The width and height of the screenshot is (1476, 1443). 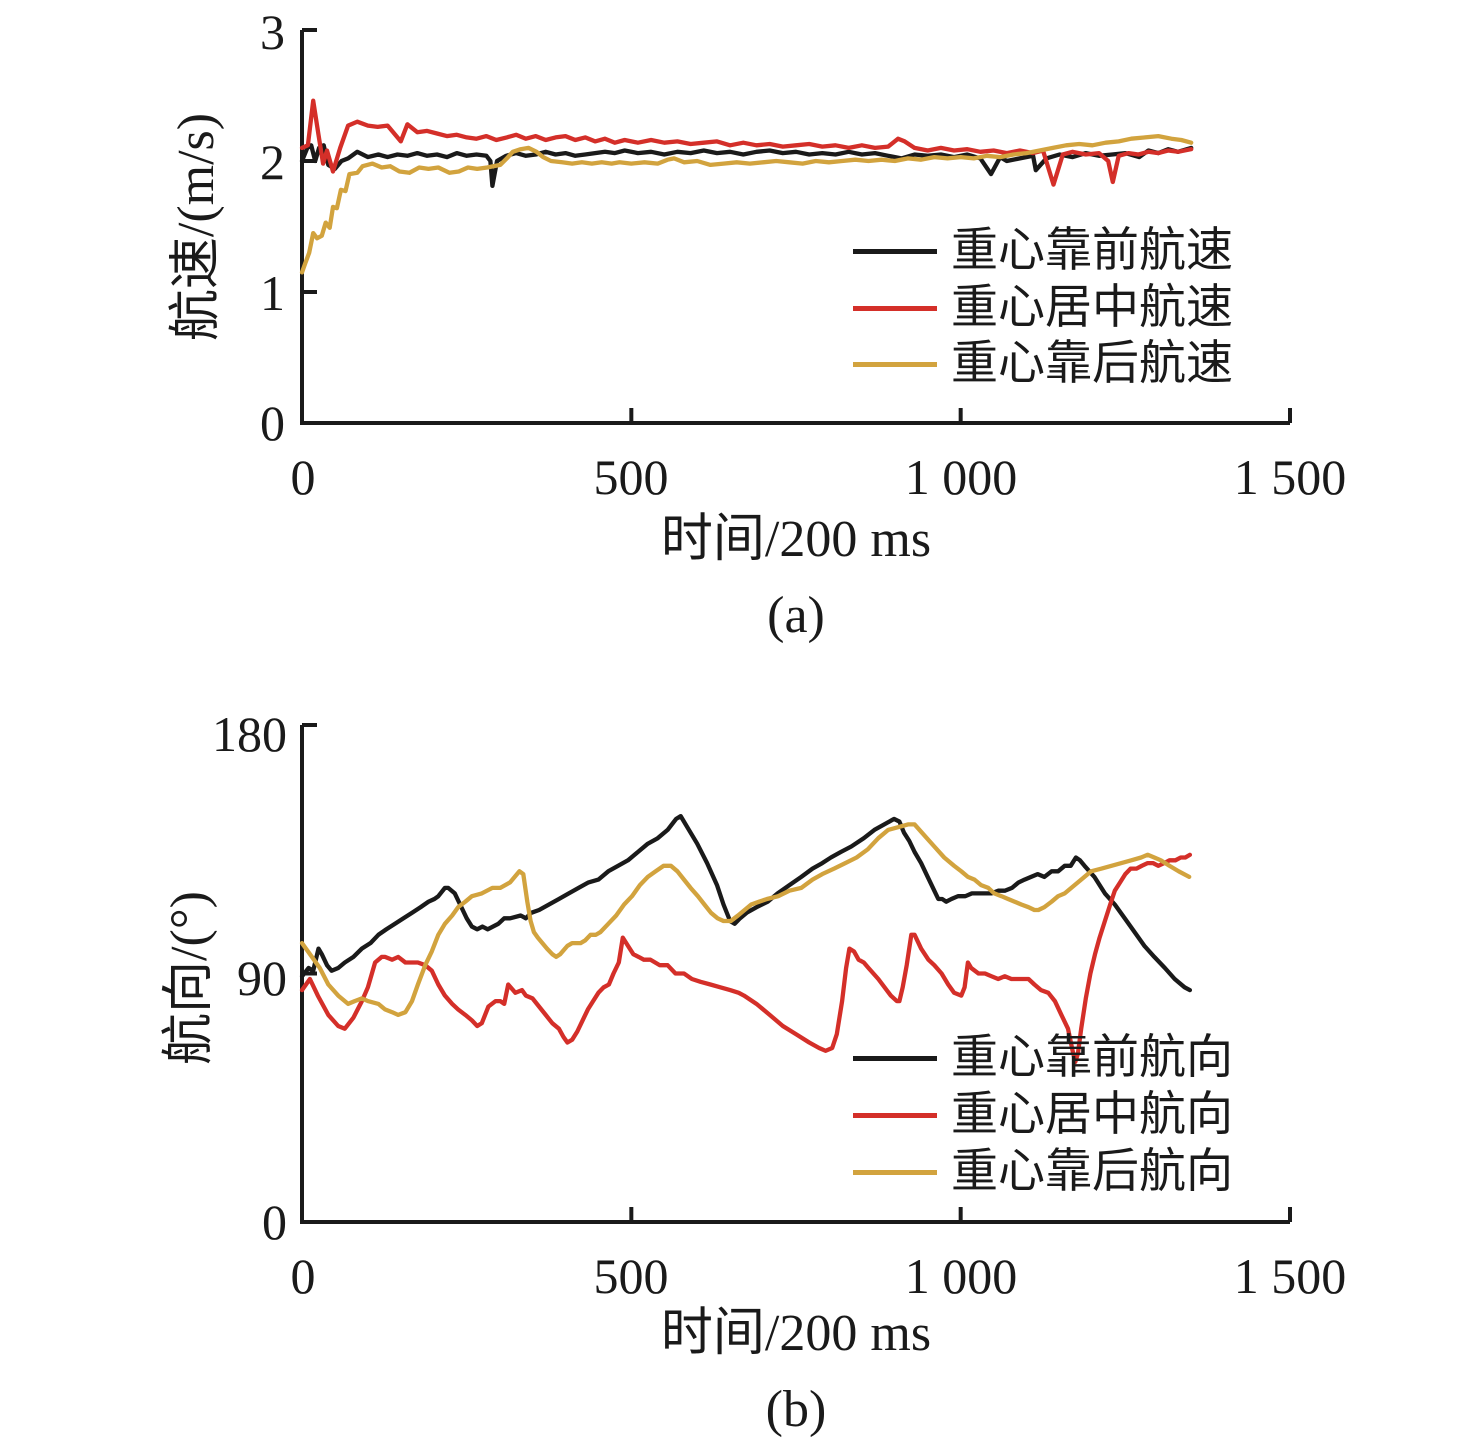 What do you see at coordinates (272, 162) in the screenshot?
I see `chart-a-ytick-2: 2` at bounding box center [272, 162].